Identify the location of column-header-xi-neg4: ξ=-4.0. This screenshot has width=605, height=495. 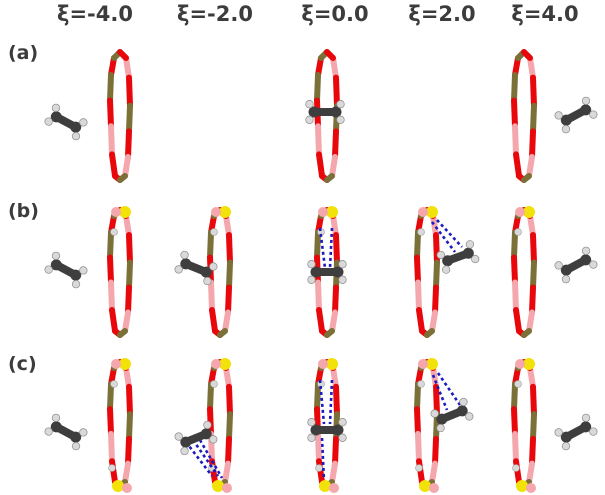
(95, 14).